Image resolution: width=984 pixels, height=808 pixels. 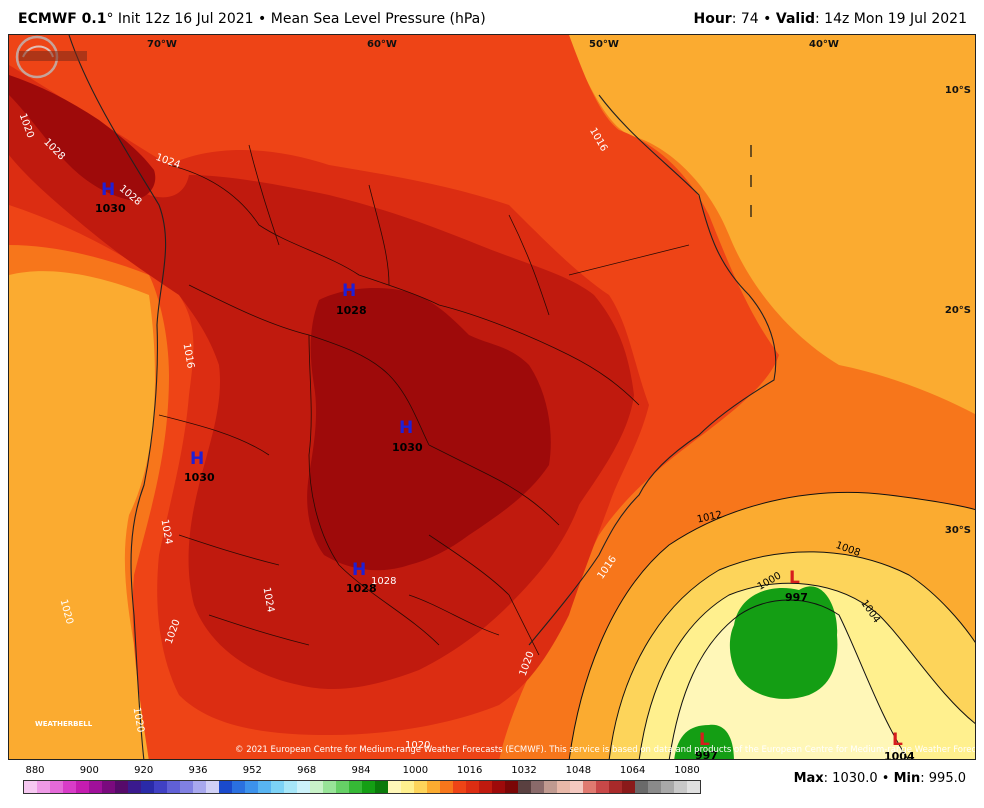 I want to click on colorbar-tick-label: 984, so click(x=361, y=770).